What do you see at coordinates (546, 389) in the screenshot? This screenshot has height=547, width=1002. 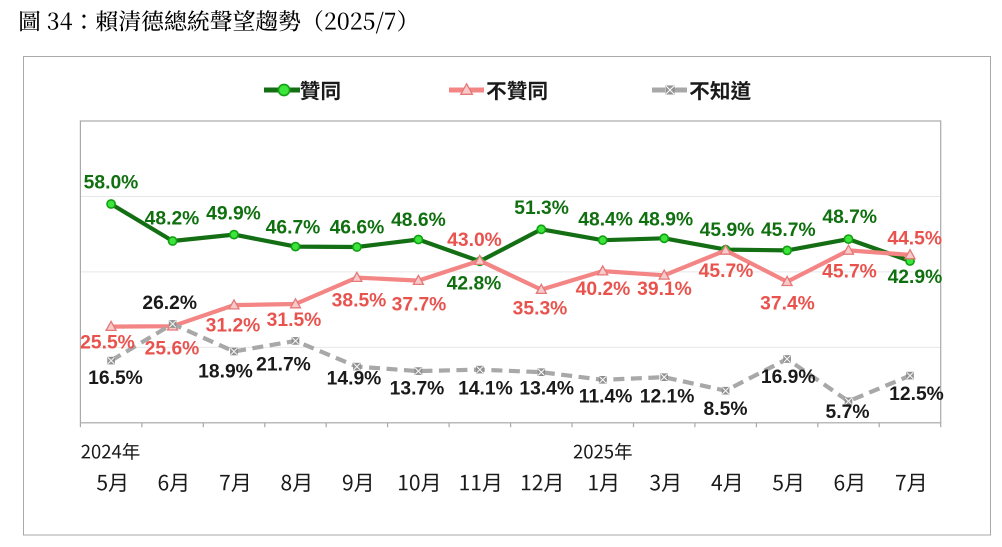 I see `svg-text: 13.4%` at bounding box center [546, 389].